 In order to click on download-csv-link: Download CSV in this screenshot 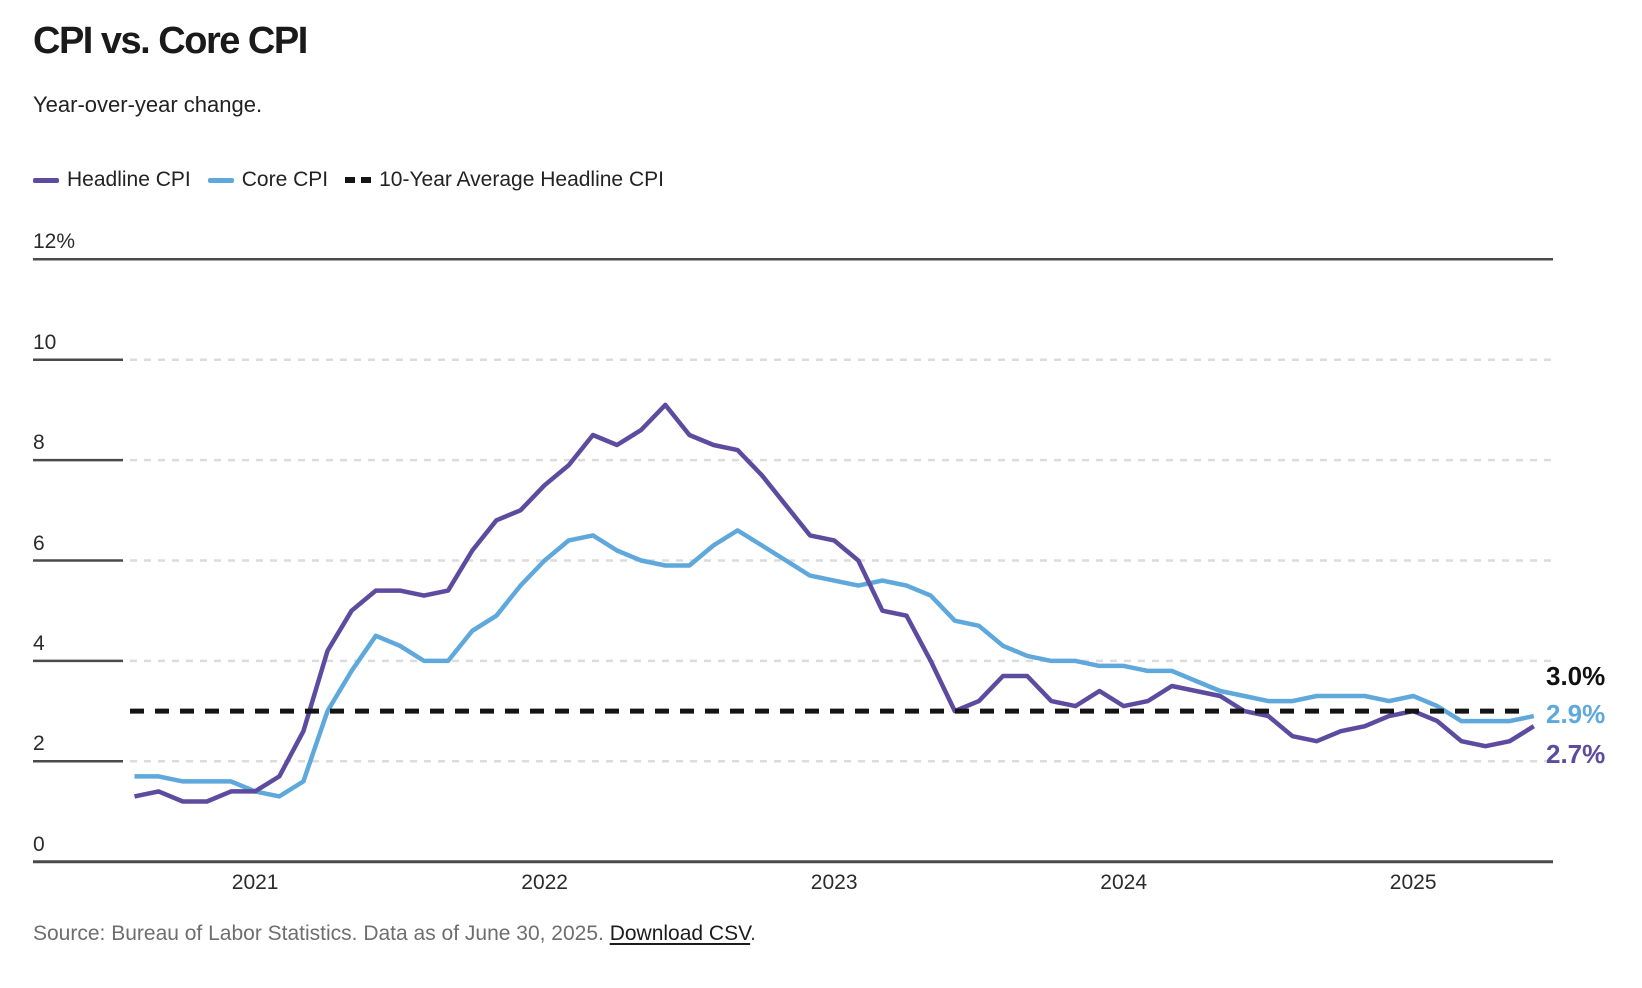, I will do `click(680, 933)`.